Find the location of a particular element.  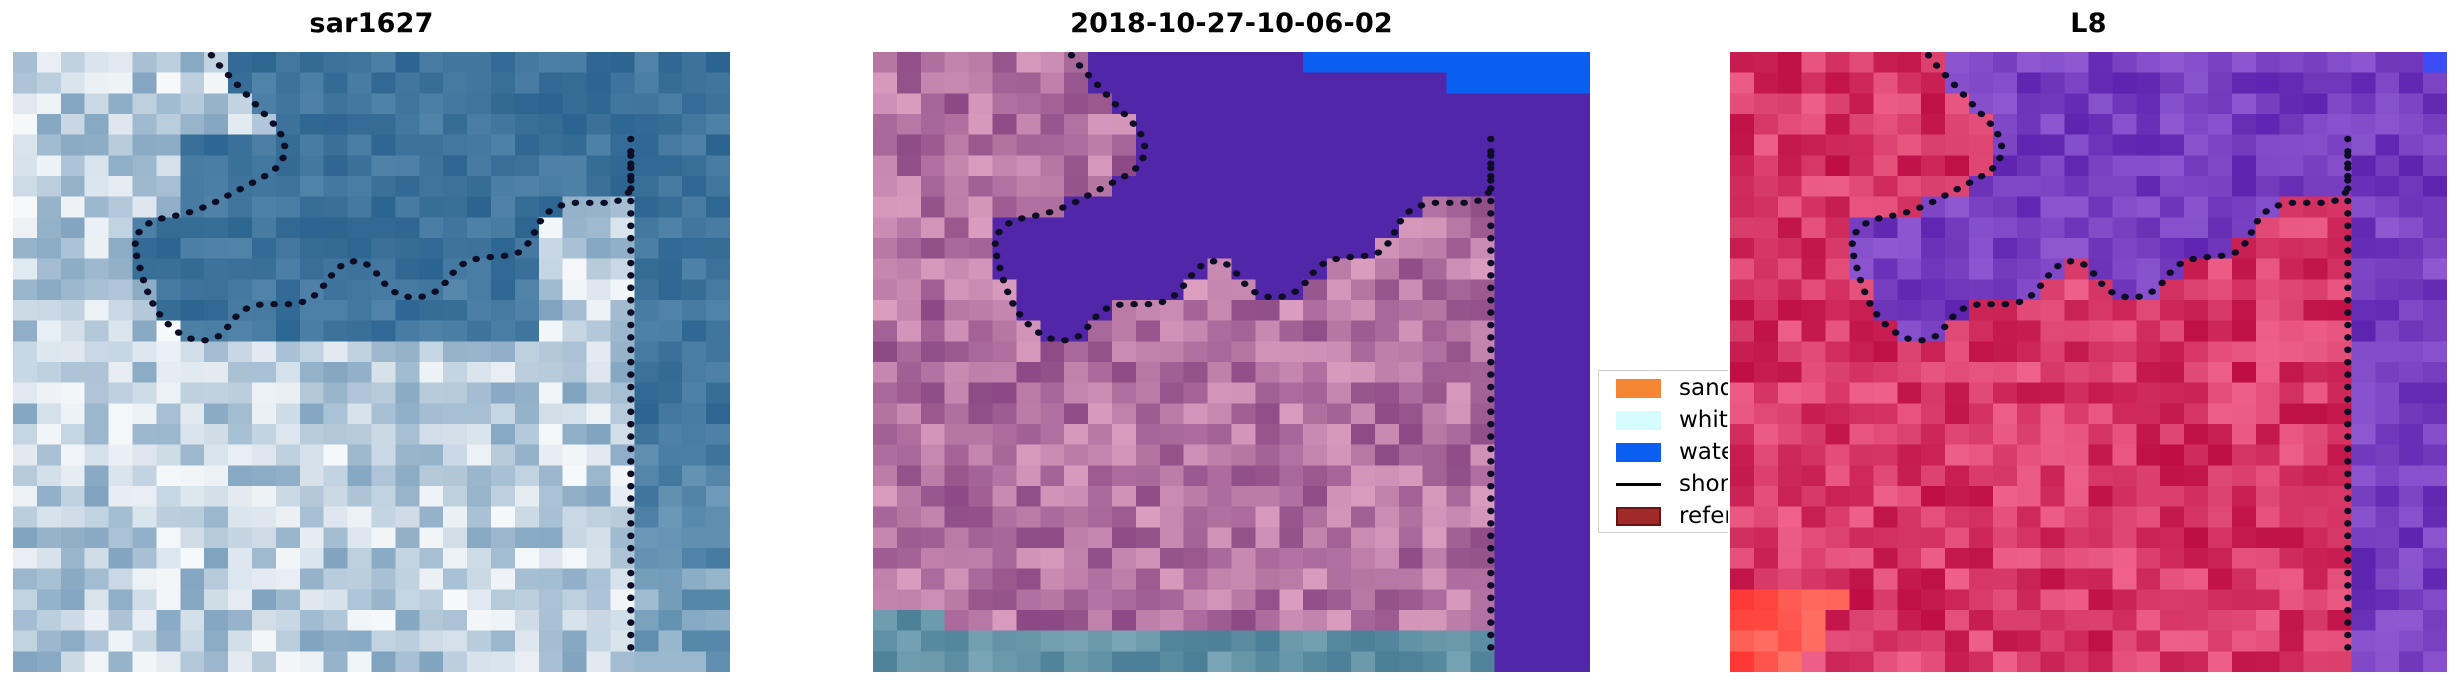

legend-item-water: water is located at coordinates (1663, 452).